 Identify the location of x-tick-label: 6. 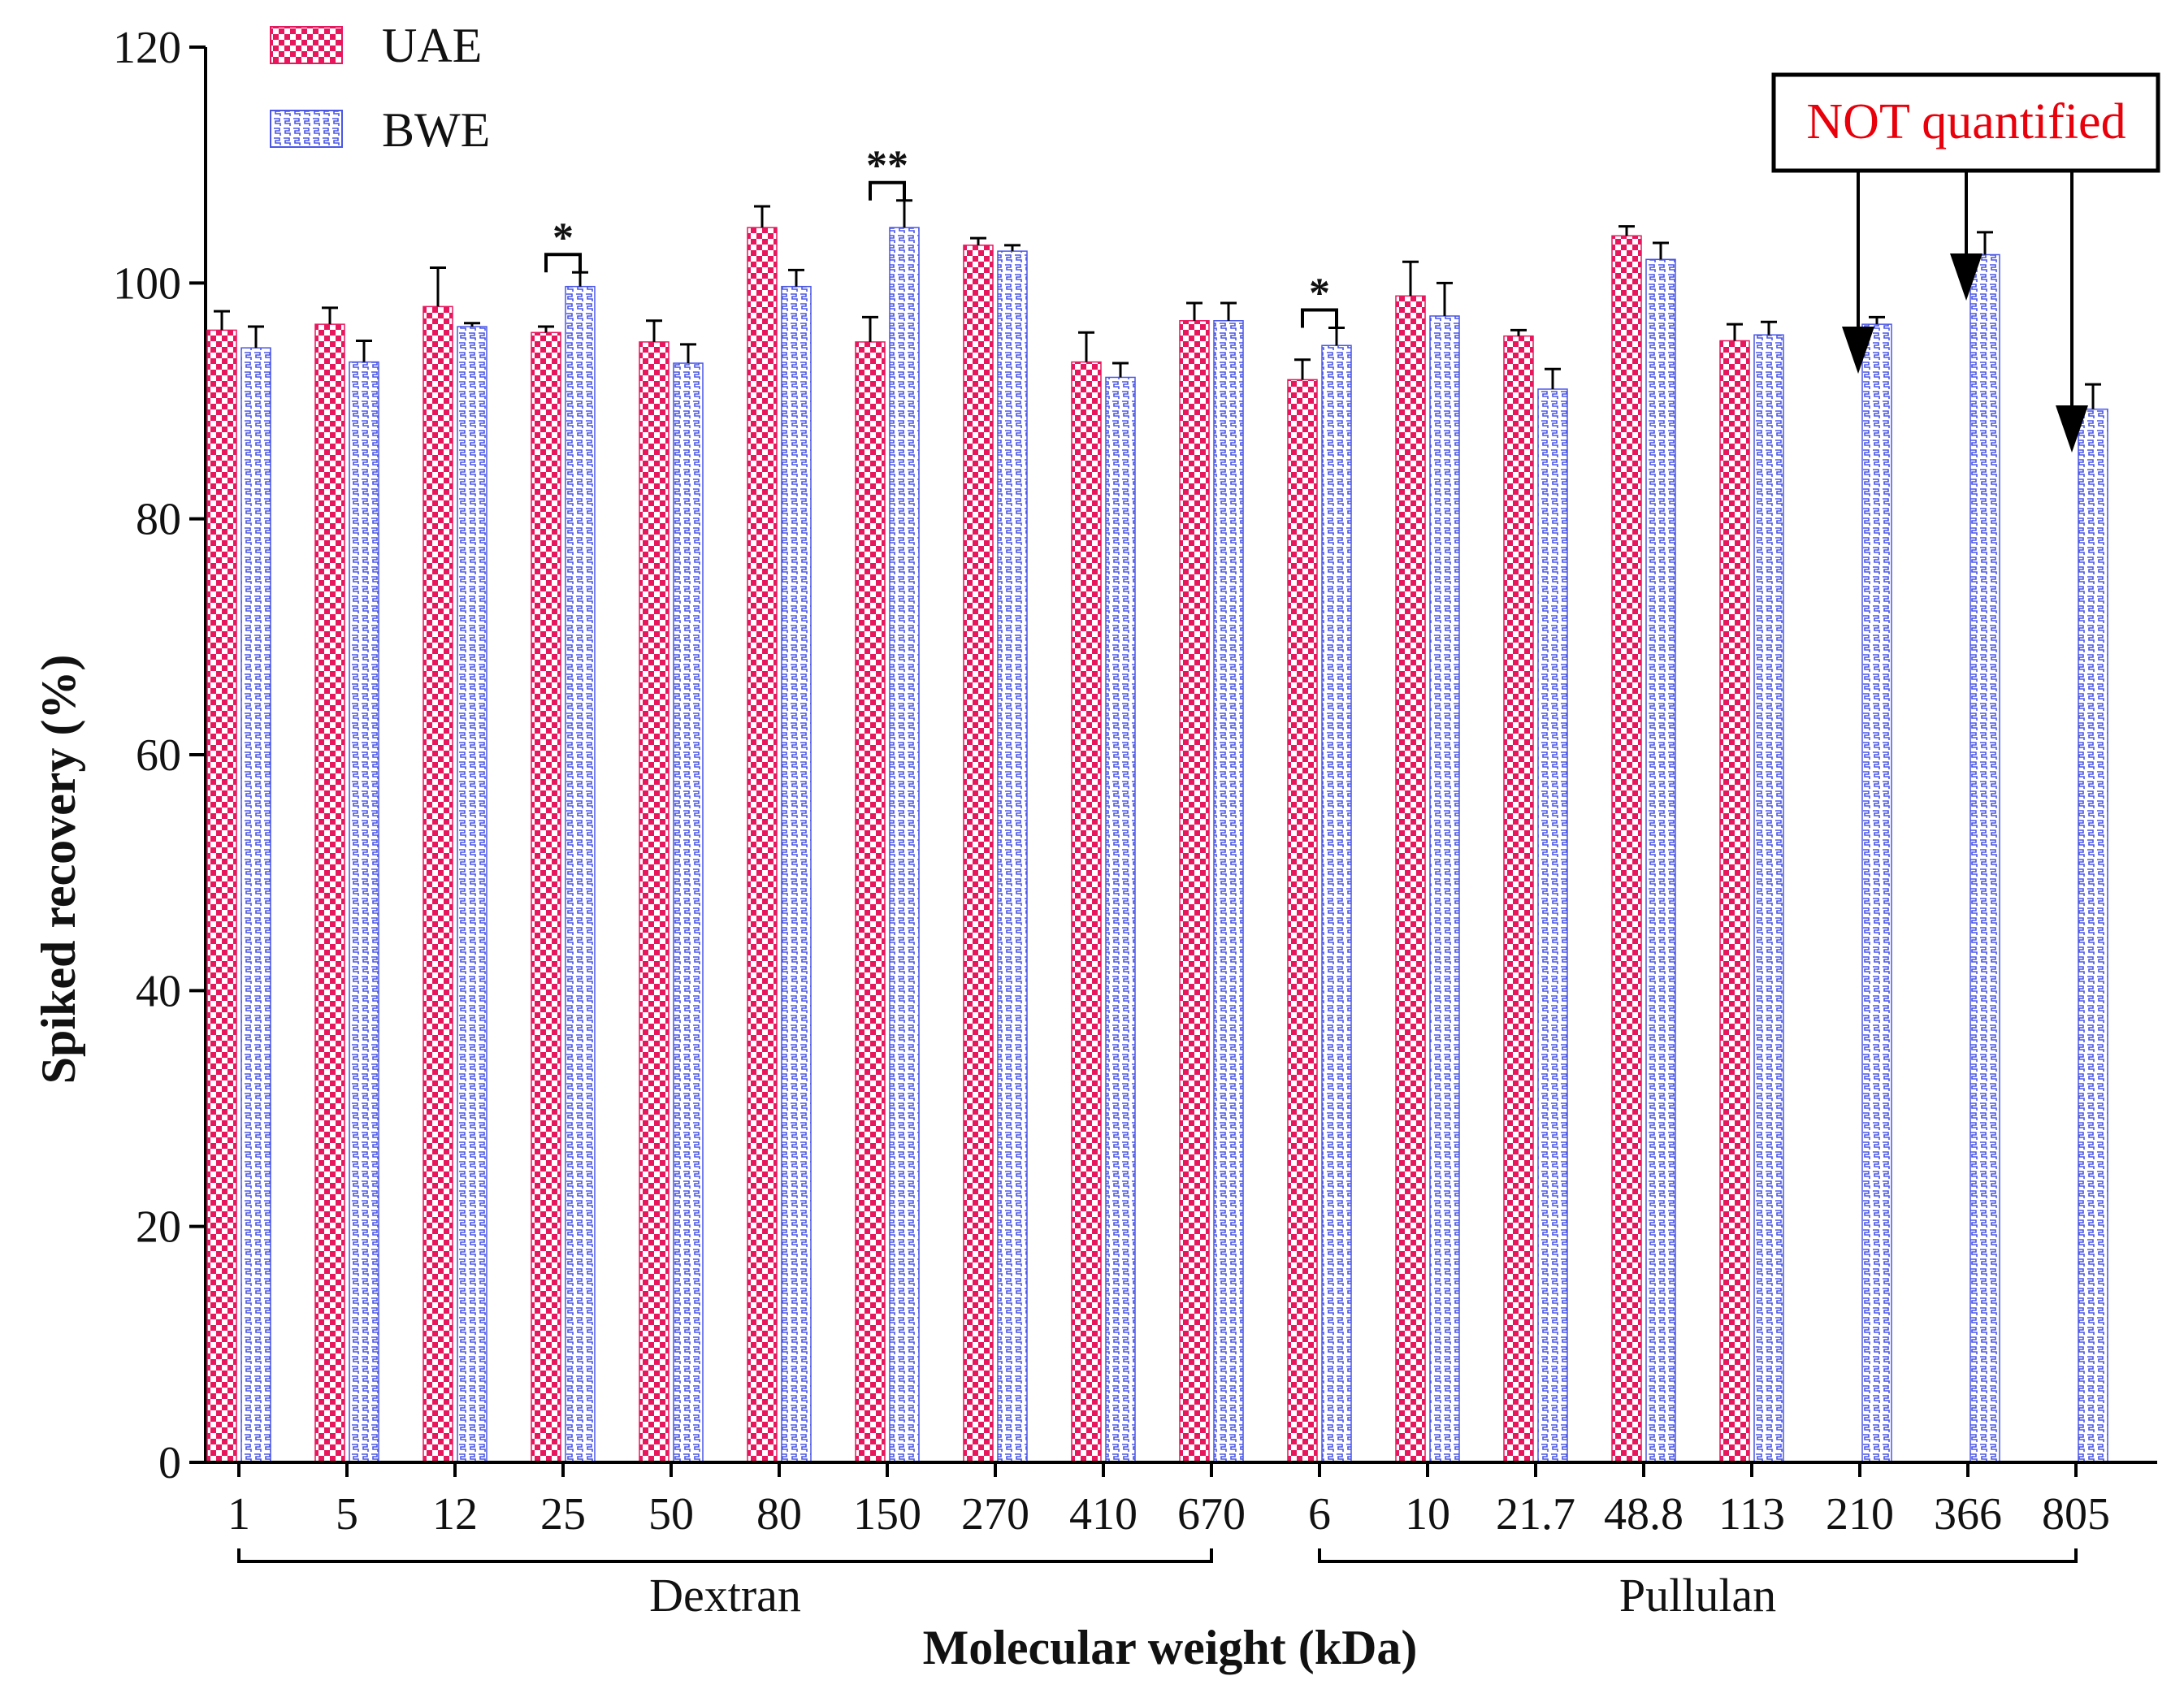
(1319, 1514).